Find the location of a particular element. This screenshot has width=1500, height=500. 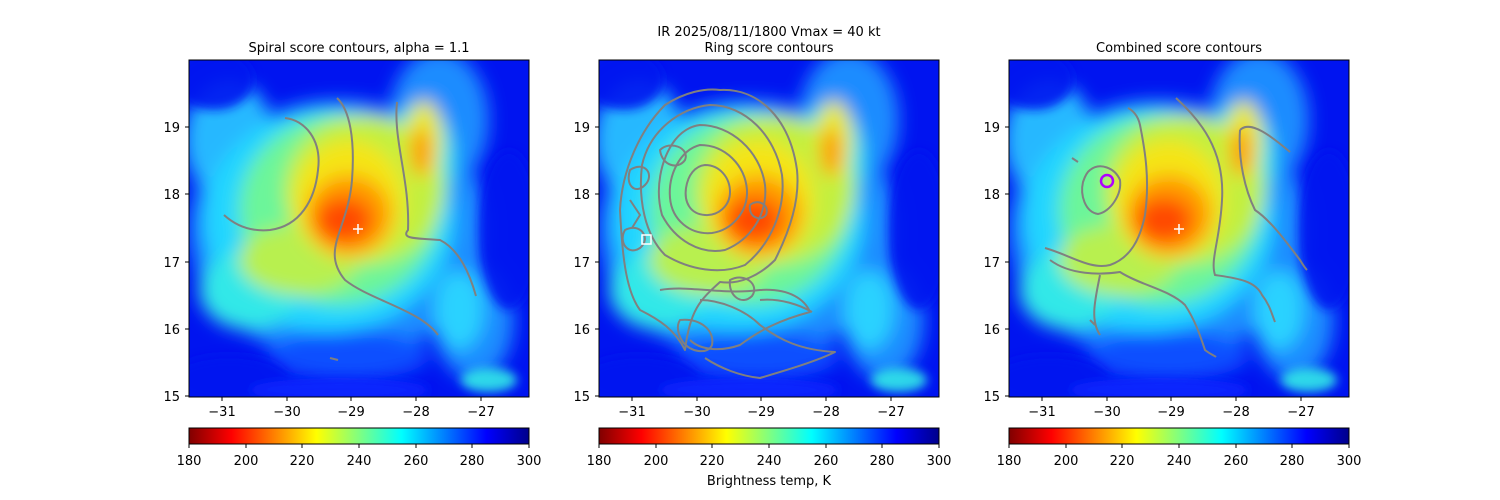

panel-title: Ring score contours is located at coordinates (768, 48).